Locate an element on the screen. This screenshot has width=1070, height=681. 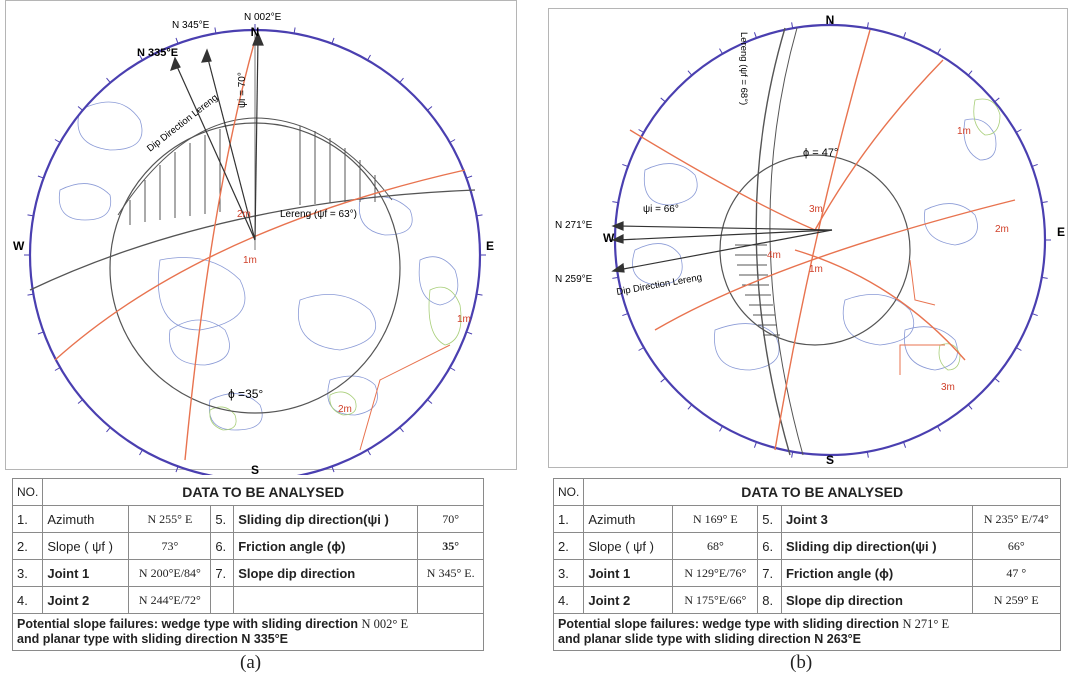
south-label-b: S is located at coordinates (830, 460).